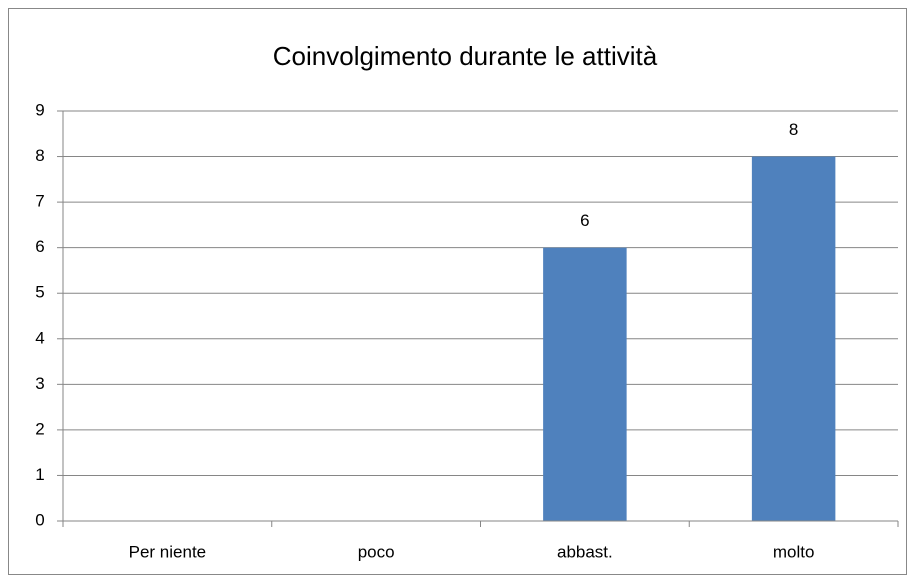 The height and width of the screenshot is (580, 913). Describe the element at coordinates (376, 551) in the screenshot. I see `x-tick-label: poco` at that location.